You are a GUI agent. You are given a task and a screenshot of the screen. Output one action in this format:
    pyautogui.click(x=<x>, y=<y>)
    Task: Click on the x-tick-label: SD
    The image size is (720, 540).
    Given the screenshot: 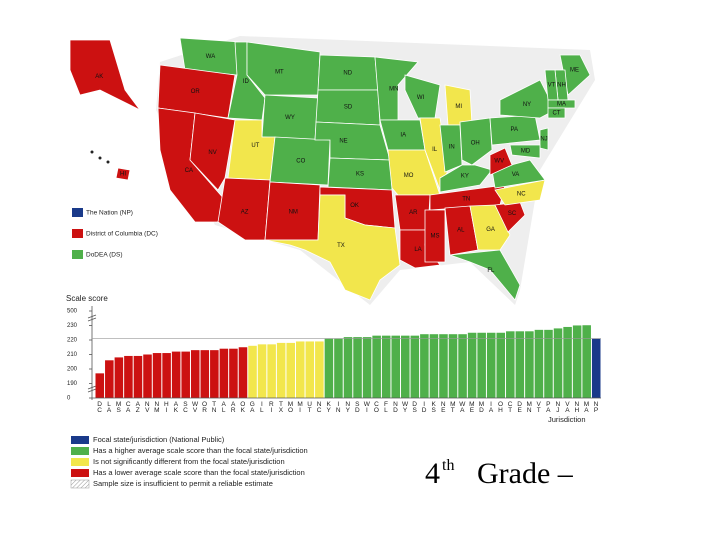 What is the action you would take?
    pyautogui.click(x=357, y=407)
    